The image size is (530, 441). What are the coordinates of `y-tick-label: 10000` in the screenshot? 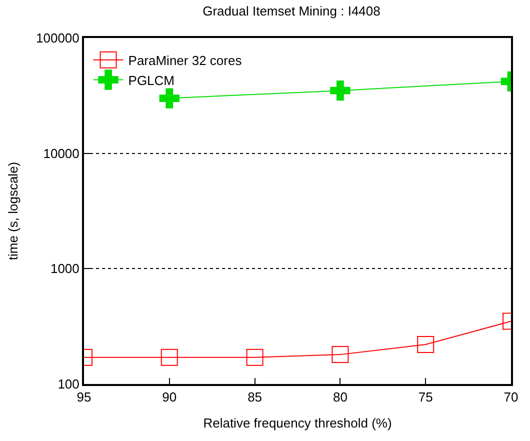 It's located at (61, 153).